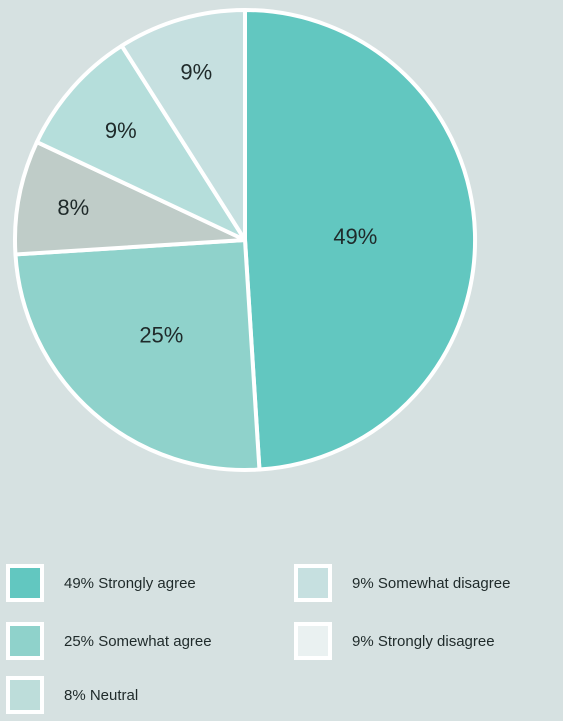 Image resolution: width=563 pixels, height=721 pixels. What do you see at coordinates (137, 355) in the screenshot?
I see `pie-slice-somewhat-agree` at bounding box center [137, 355].